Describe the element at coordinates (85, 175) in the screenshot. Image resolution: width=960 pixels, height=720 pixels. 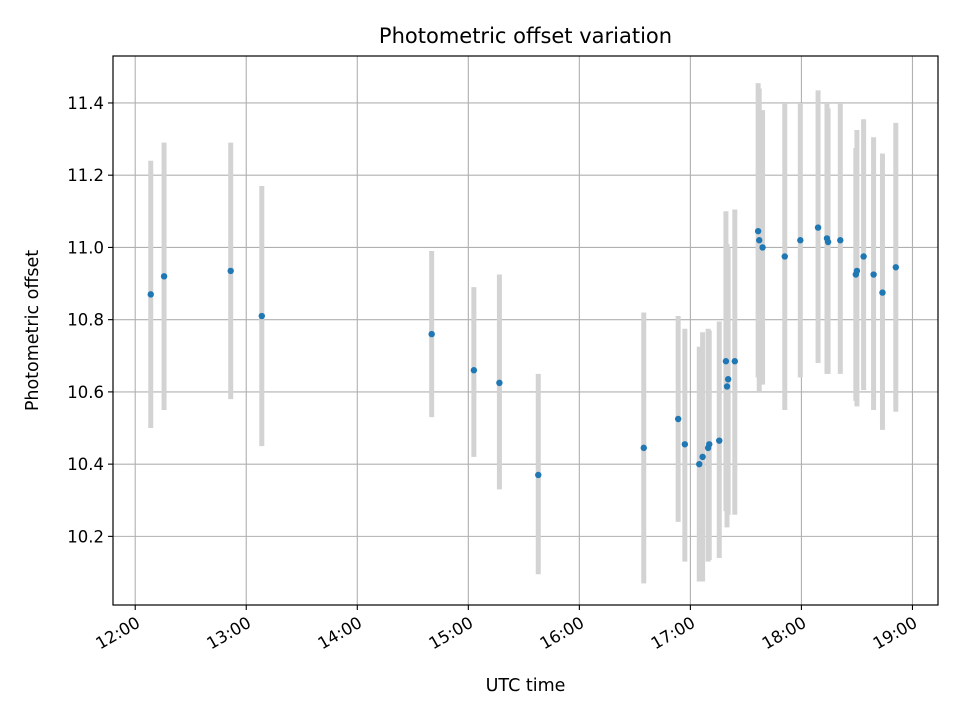
I see `y-tick-label: 11.2` at that location.